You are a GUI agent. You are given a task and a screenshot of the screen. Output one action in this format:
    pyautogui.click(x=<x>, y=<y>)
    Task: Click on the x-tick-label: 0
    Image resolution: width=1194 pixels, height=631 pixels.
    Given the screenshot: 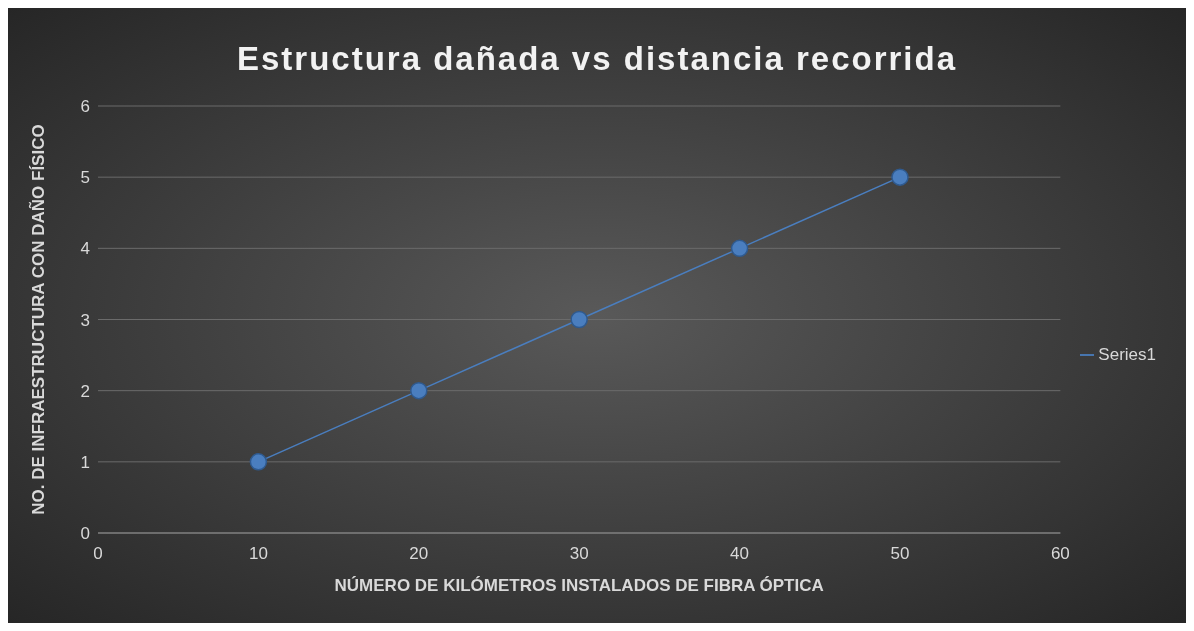 What is the action you would take?
    pyautogui.click(x=98, y=554)
    